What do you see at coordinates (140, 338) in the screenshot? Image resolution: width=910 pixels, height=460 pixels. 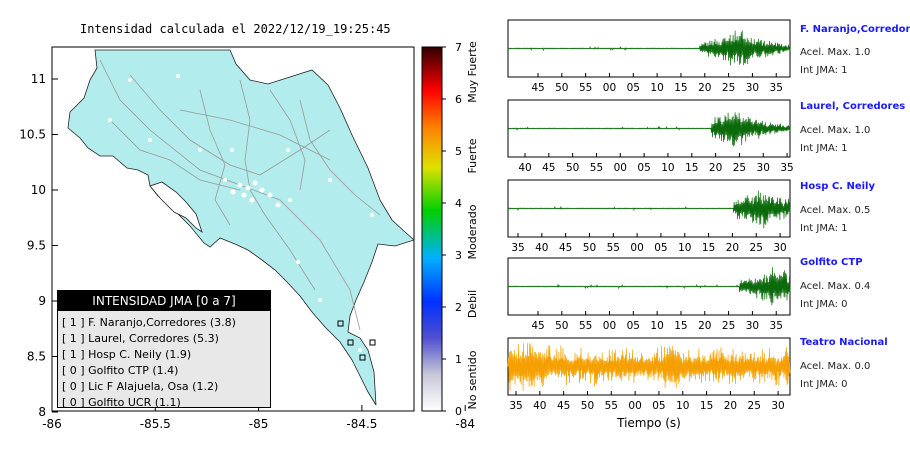 I see `legend-row: [ 1 ] Laurel, Corredores (5.3)` at bounding box center [140, 338].